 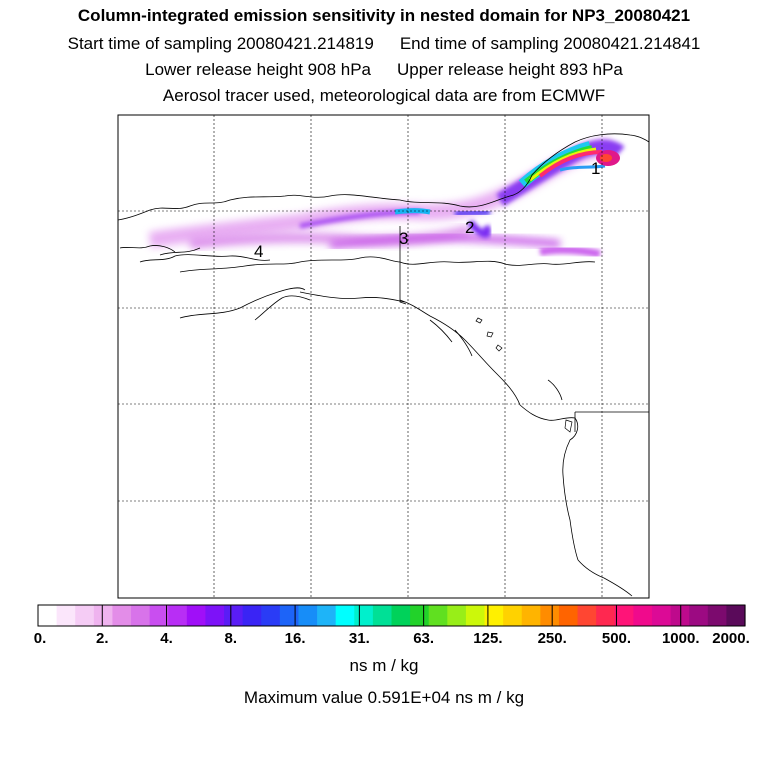 I want to click on tick-label: 31., so click(x=359, y=638).